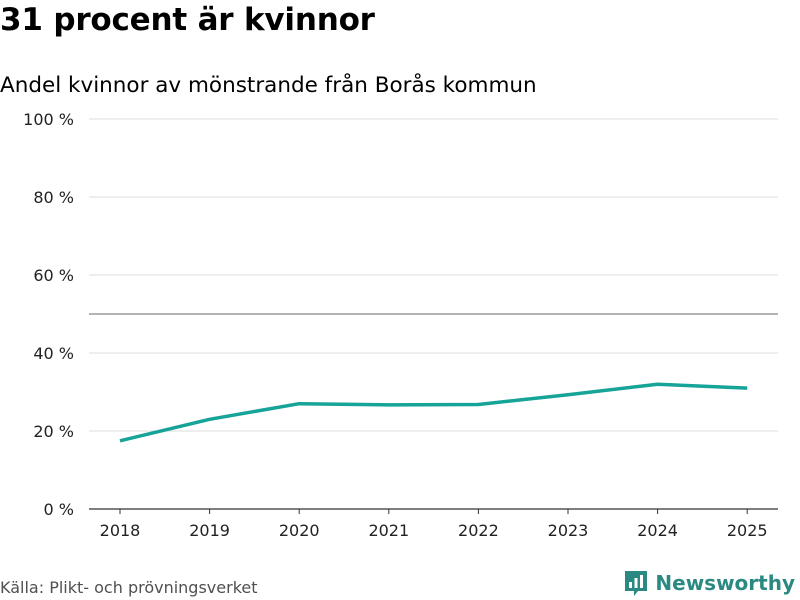 The height and width of the screenshot is (600, 800). What do you see at coordinates (48, 119) in the screenshot?
I see `y-tick-label: 100 %` at bounding box center [48, 119].